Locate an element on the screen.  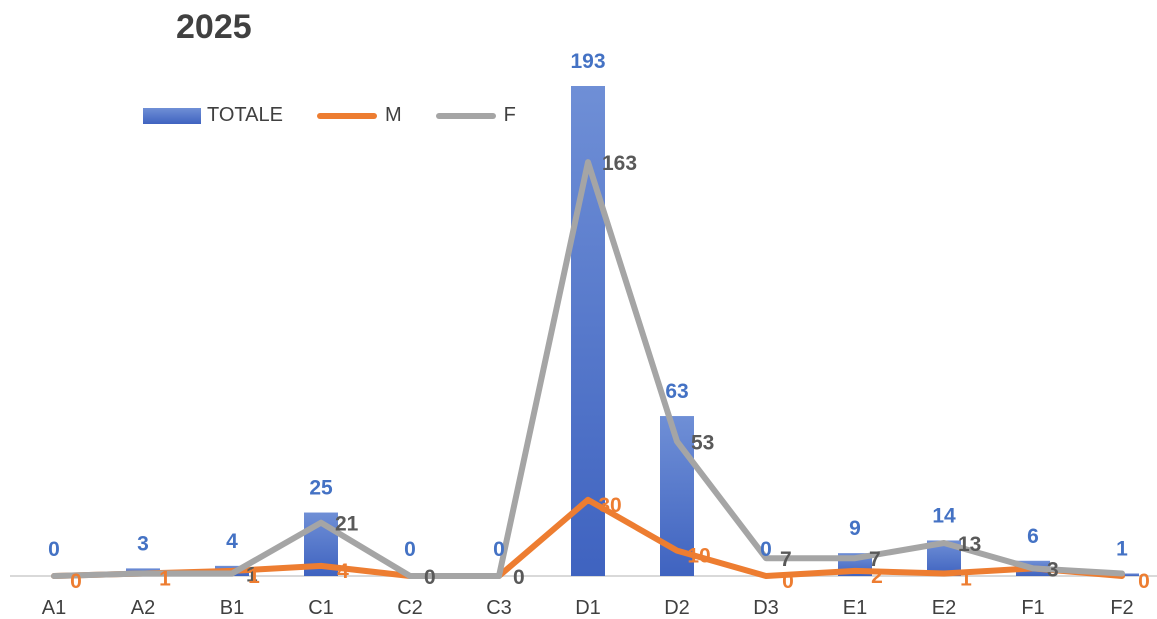
data-label-f-e2: 13 is located at coordinates (969, 544).